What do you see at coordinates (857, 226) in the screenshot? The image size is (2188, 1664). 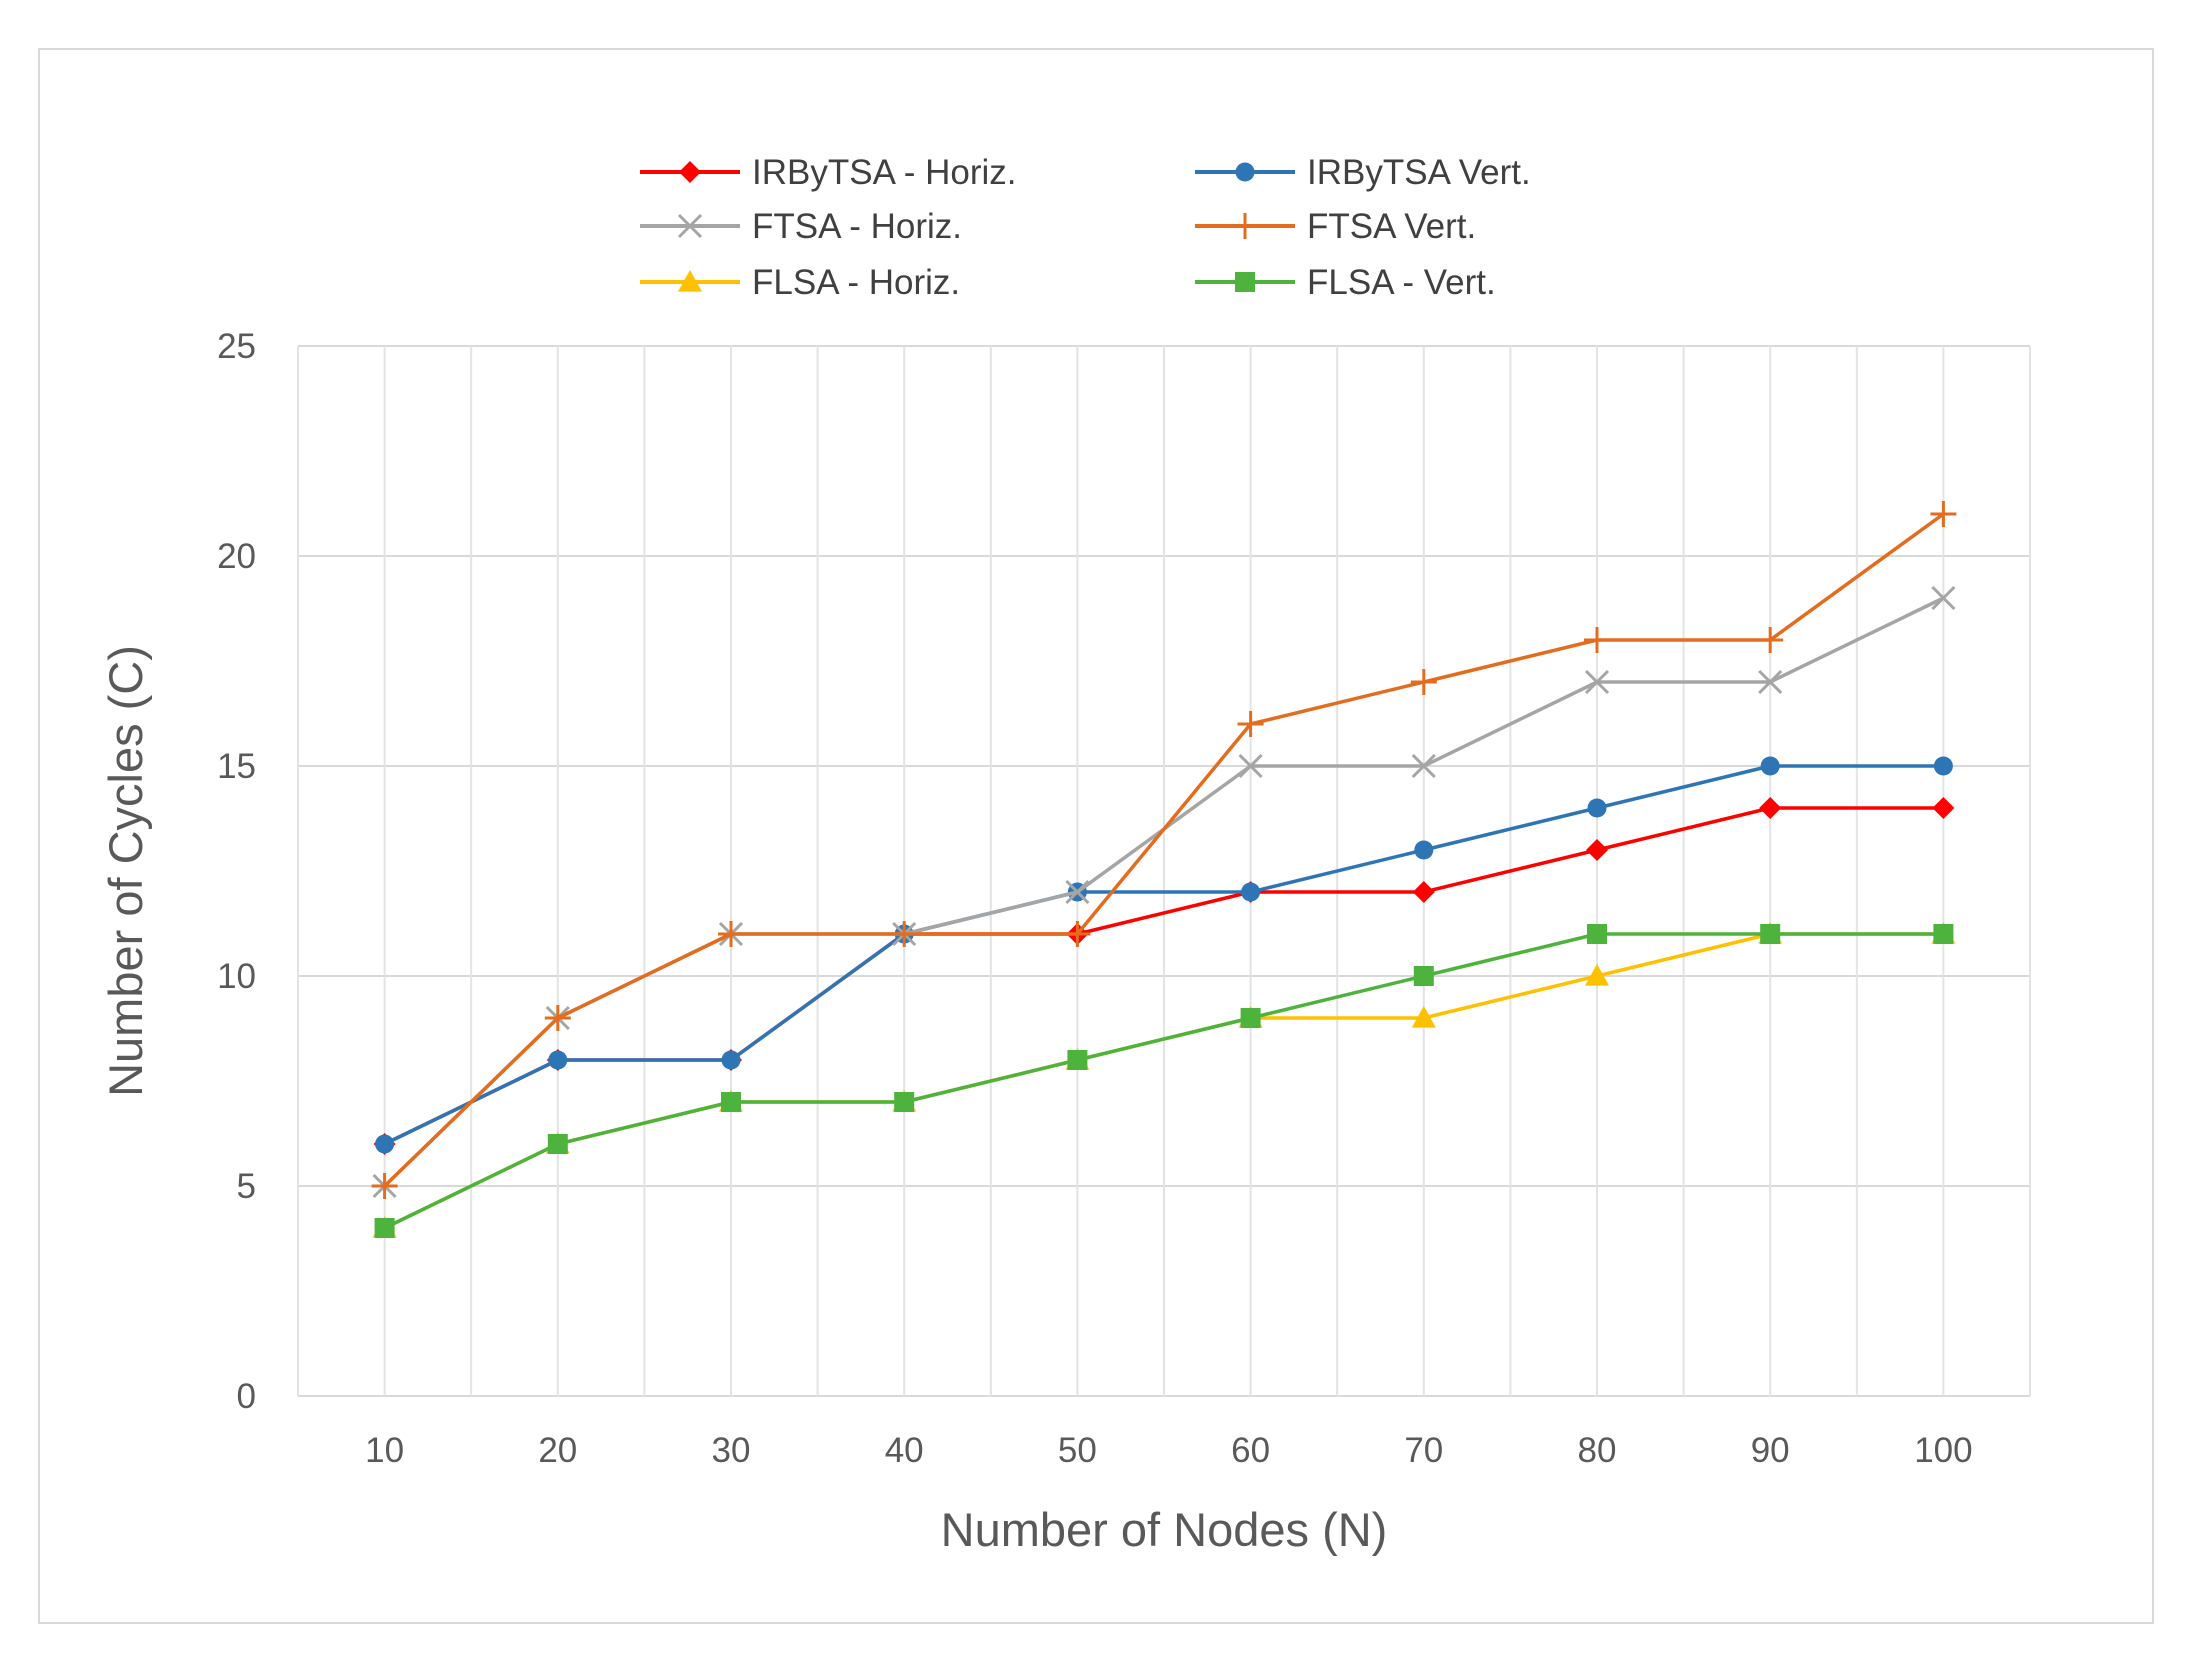 I see `legend-label: FTSA - Horiz.` at bounding box center [857, 226].